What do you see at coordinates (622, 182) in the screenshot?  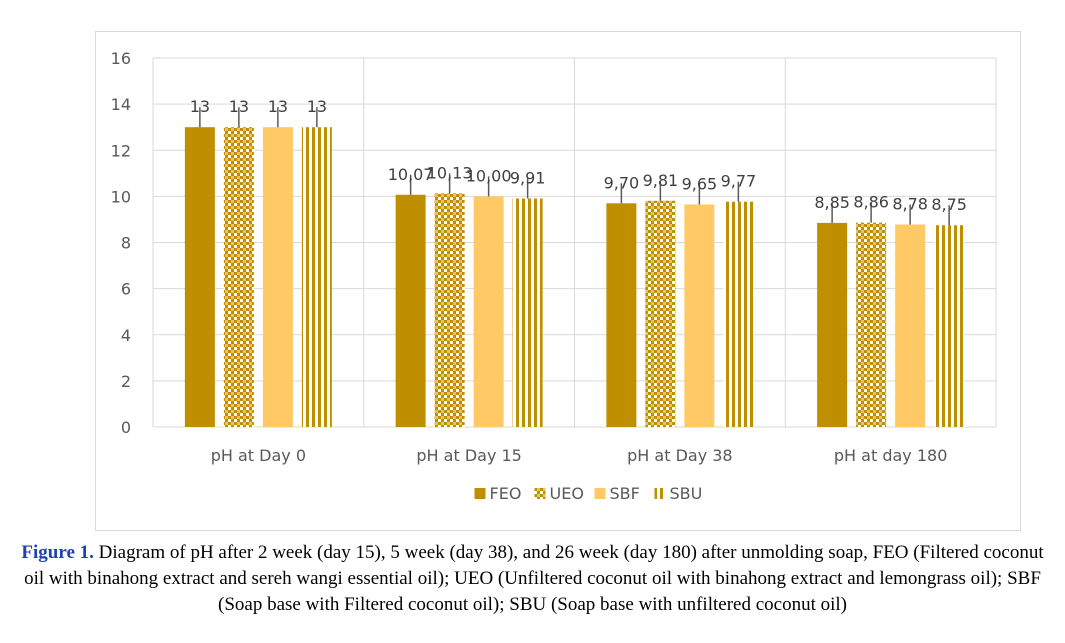 I see `data-label: 9,70` at bounding box center [622, 182].